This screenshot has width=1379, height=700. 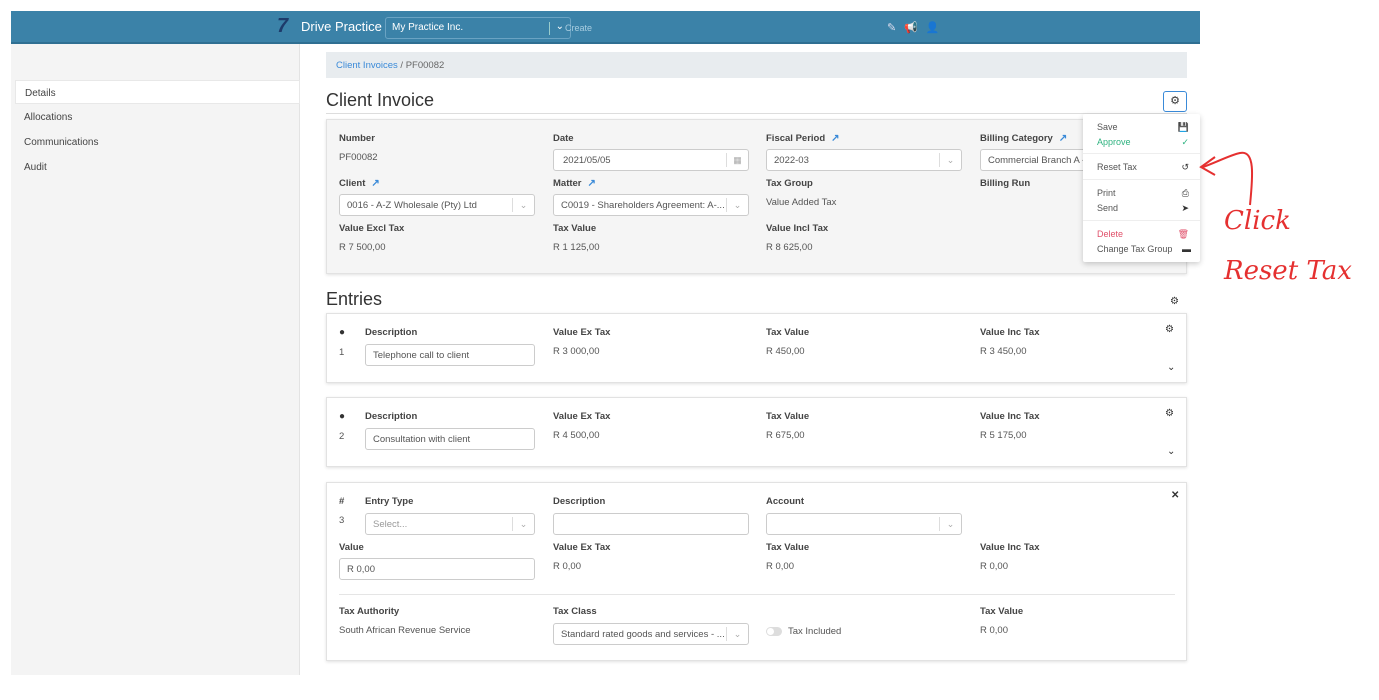 I want to click on sidebar-item-audit: Audit, so click(x=35, y=167).